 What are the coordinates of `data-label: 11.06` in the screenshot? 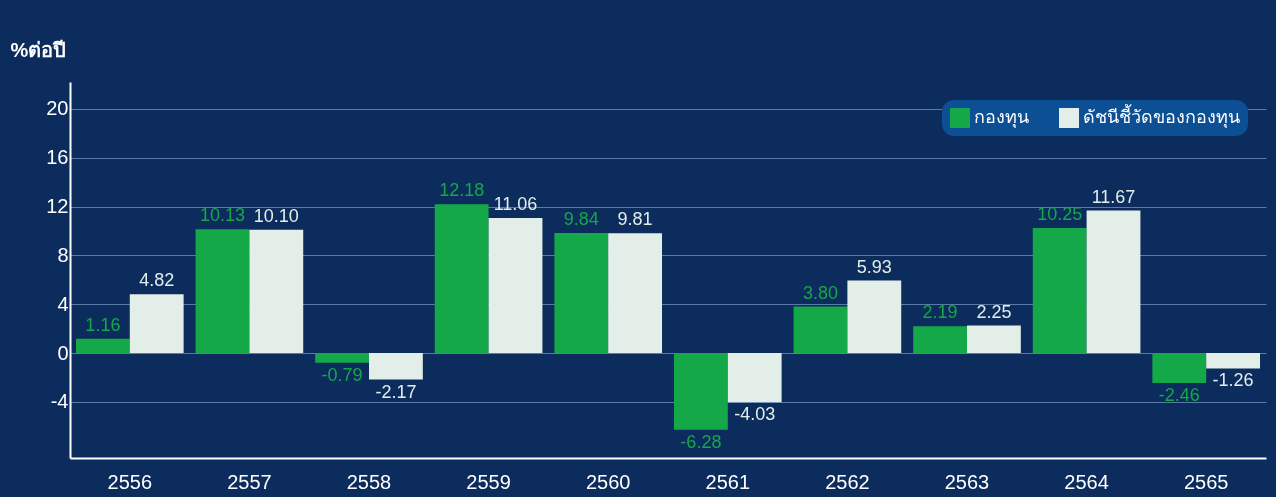 It's located at (515, 203).